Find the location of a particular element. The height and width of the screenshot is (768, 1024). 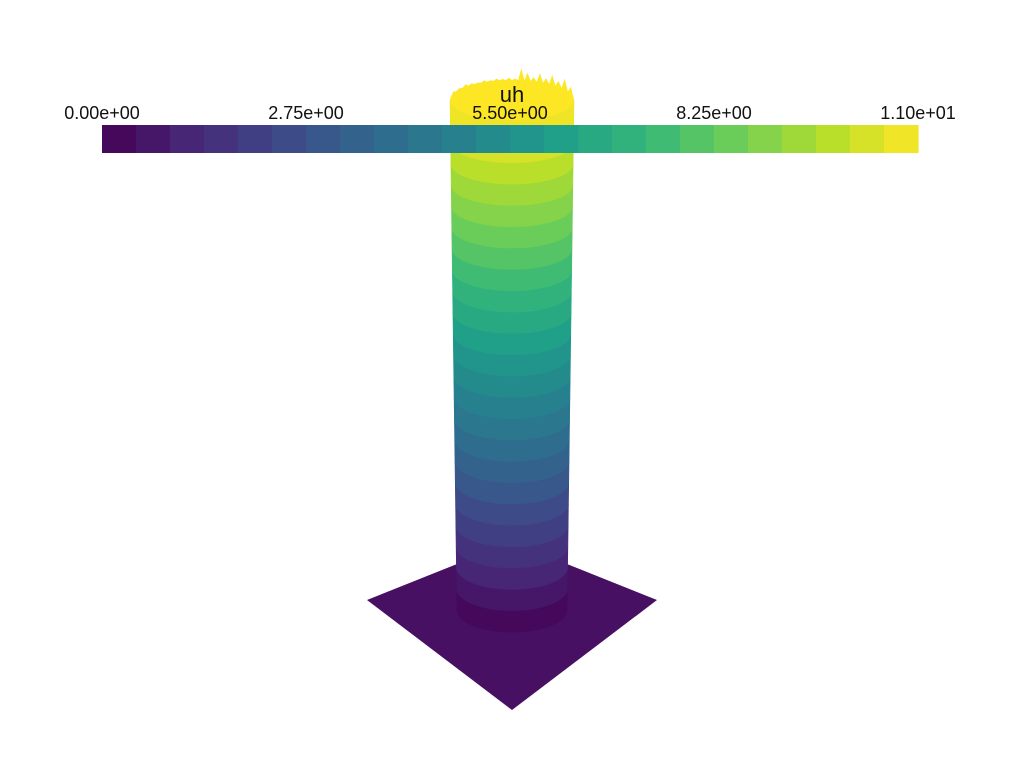

color-bar-swatches is located at coordinates (510, 139).